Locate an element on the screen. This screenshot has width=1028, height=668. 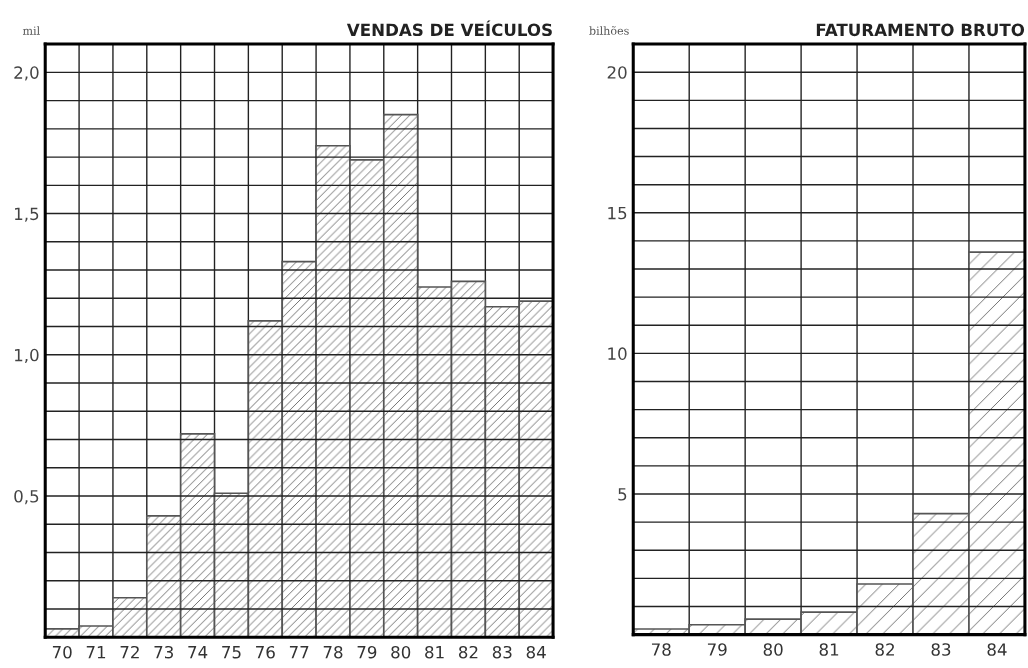
x-tick-label: 71 is located at coordinates (96, 652).